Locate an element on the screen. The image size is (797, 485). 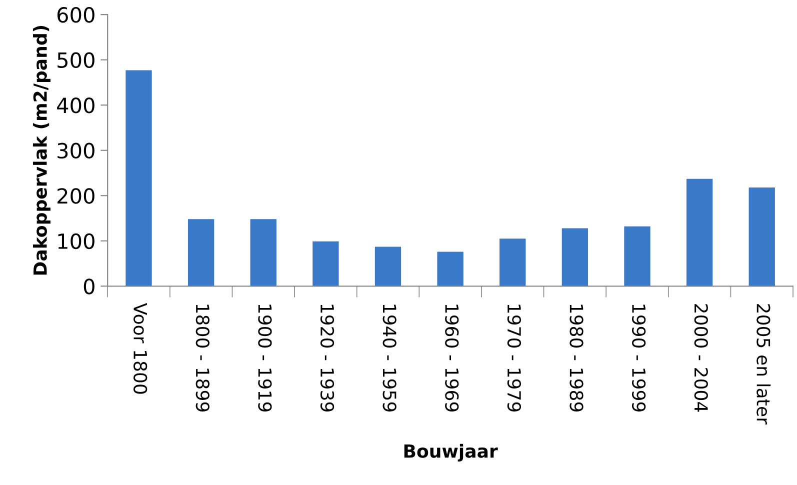
y-tick-label: 300 is located at coordinates (76, 150).